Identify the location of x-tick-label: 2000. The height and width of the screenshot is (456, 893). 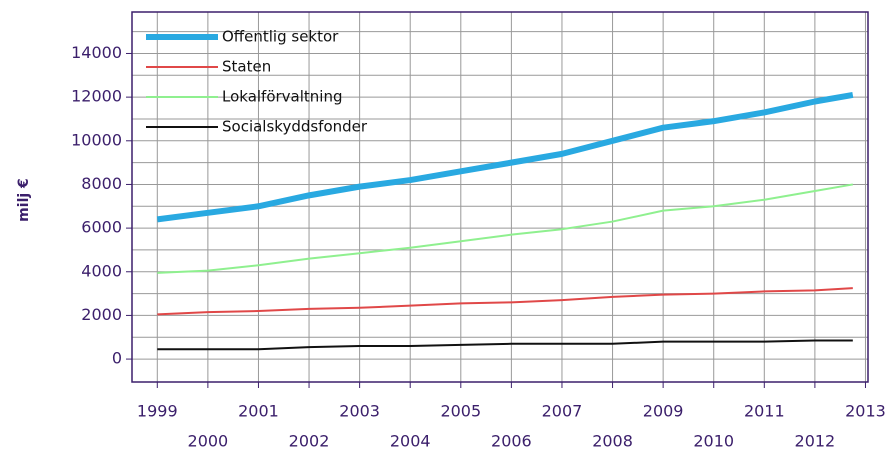
(208, 441).